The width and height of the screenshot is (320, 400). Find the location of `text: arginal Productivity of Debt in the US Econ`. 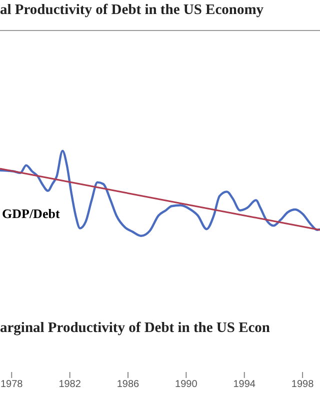

text: arginal Productivity of Debt in the US Econ is located at coordinates (135, 328).